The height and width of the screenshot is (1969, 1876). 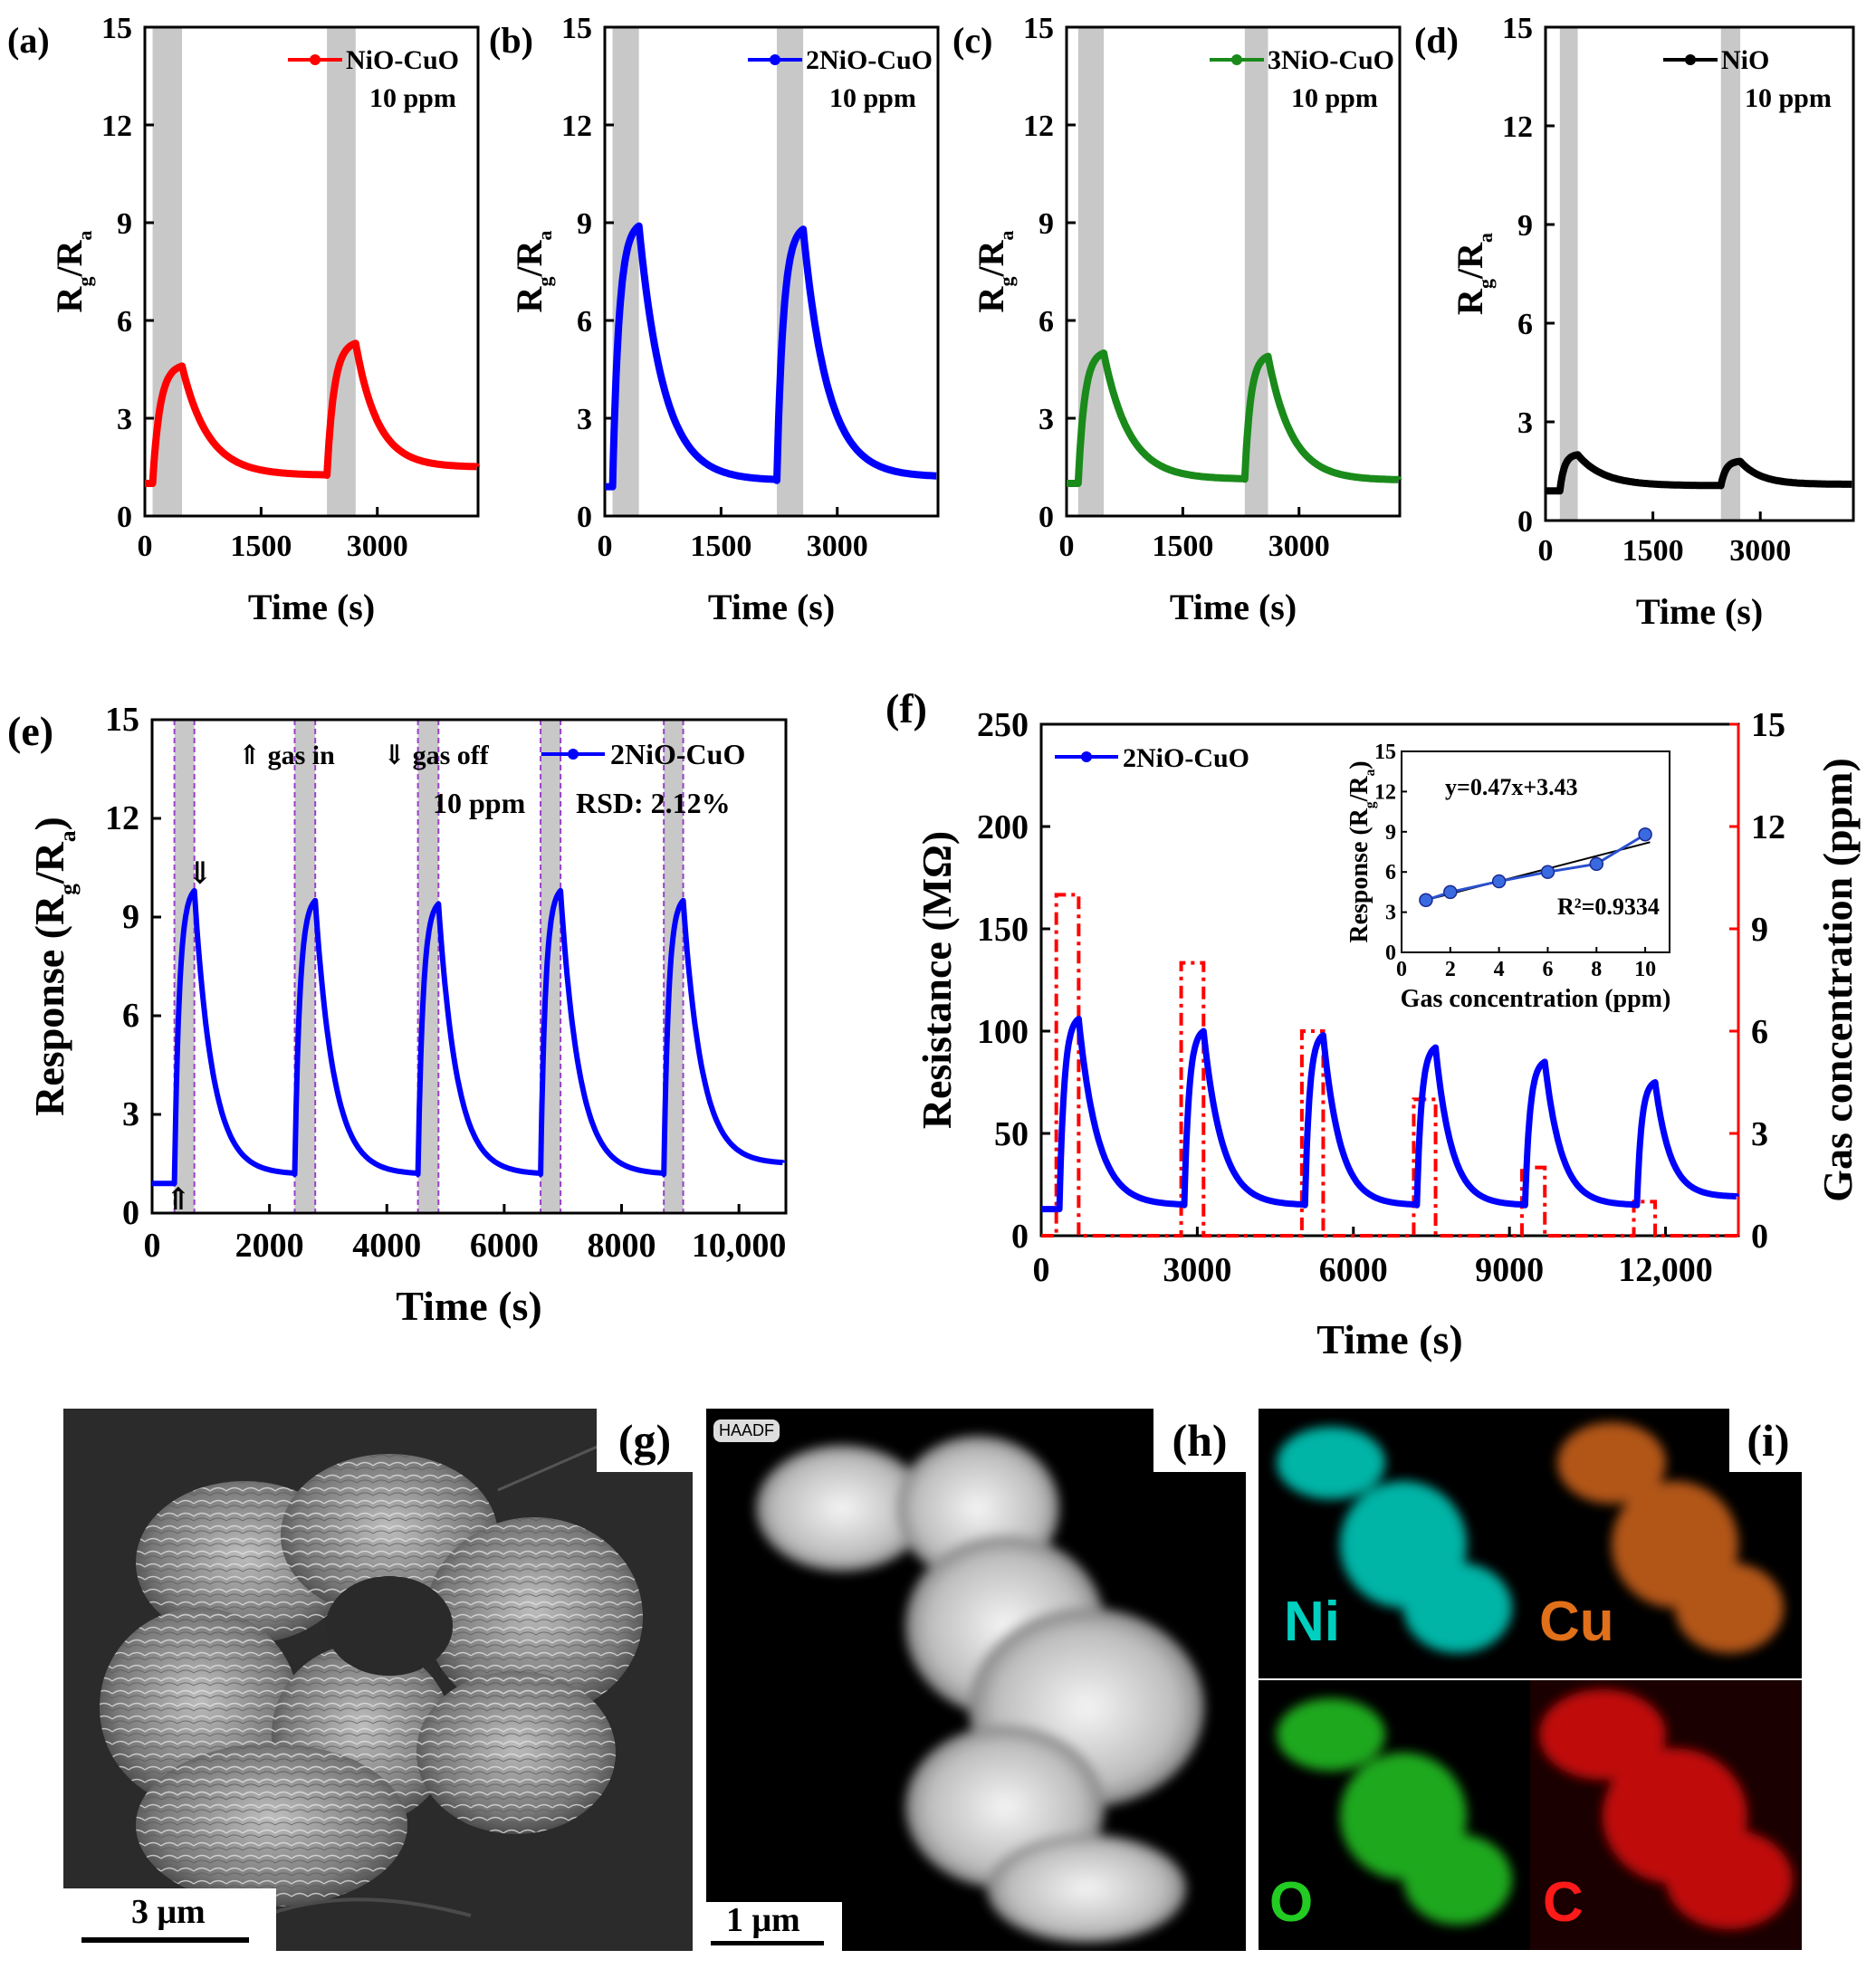 I want to click on gas-on-band, so click(x=185, y=967).